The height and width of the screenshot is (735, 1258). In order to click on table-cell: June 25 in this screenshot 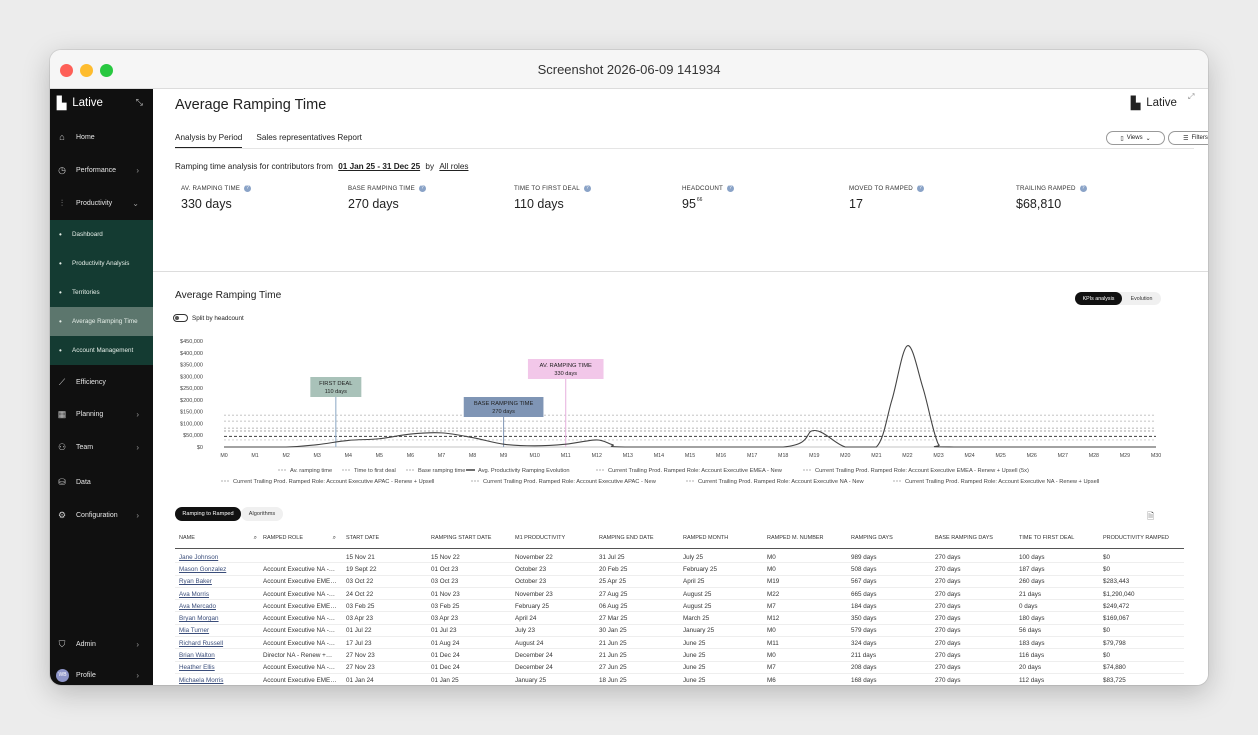, I will do `click(694, 680)`.